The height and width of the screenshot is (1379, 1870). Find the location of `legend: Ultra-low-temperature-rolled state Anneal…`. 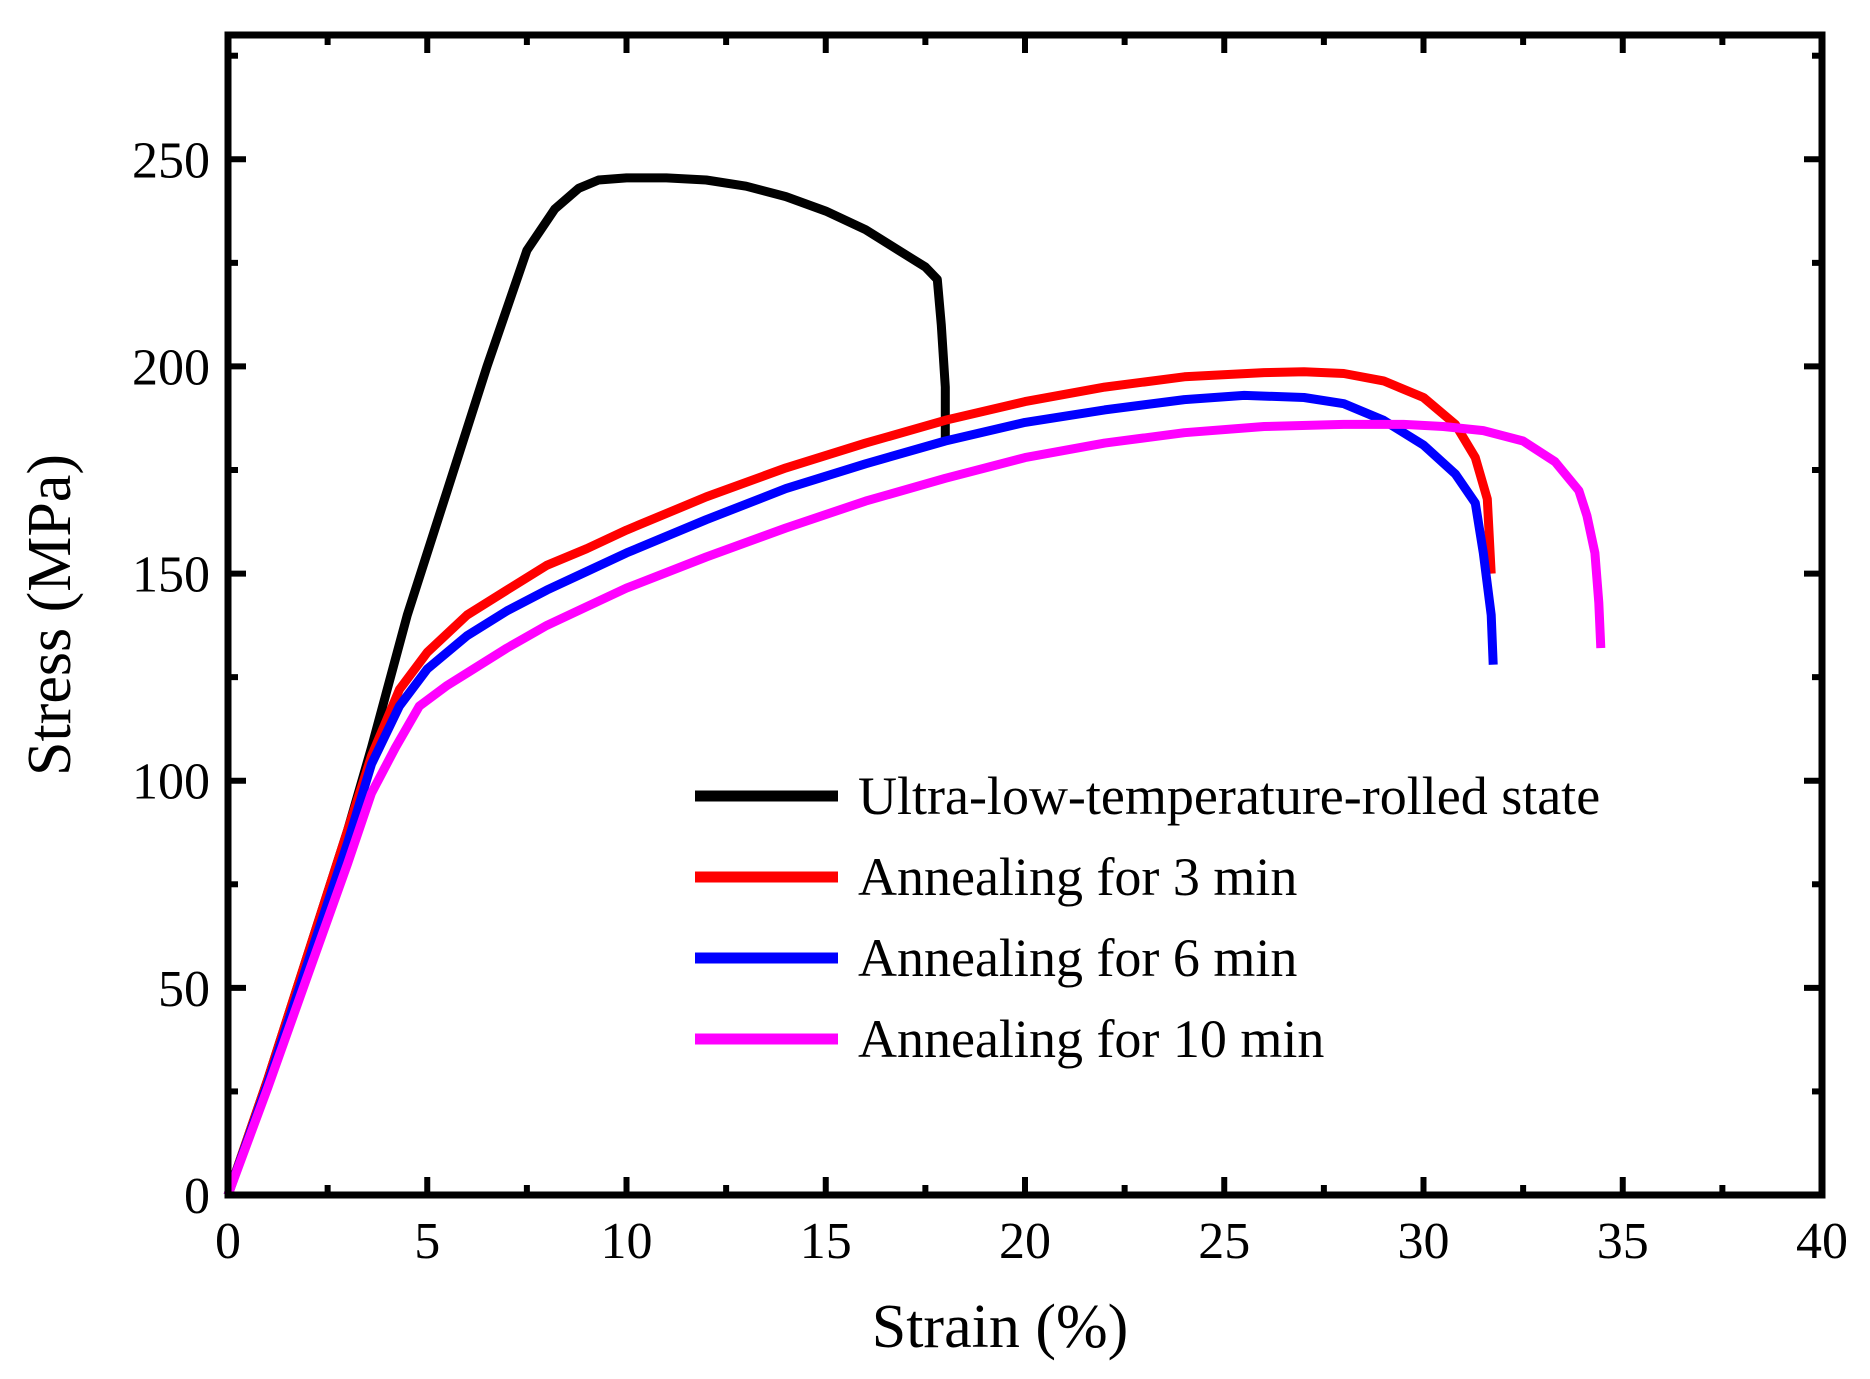

legend: Ultra-low-temperature-rolled state Anneal… is located at coordinates (1147, 917).